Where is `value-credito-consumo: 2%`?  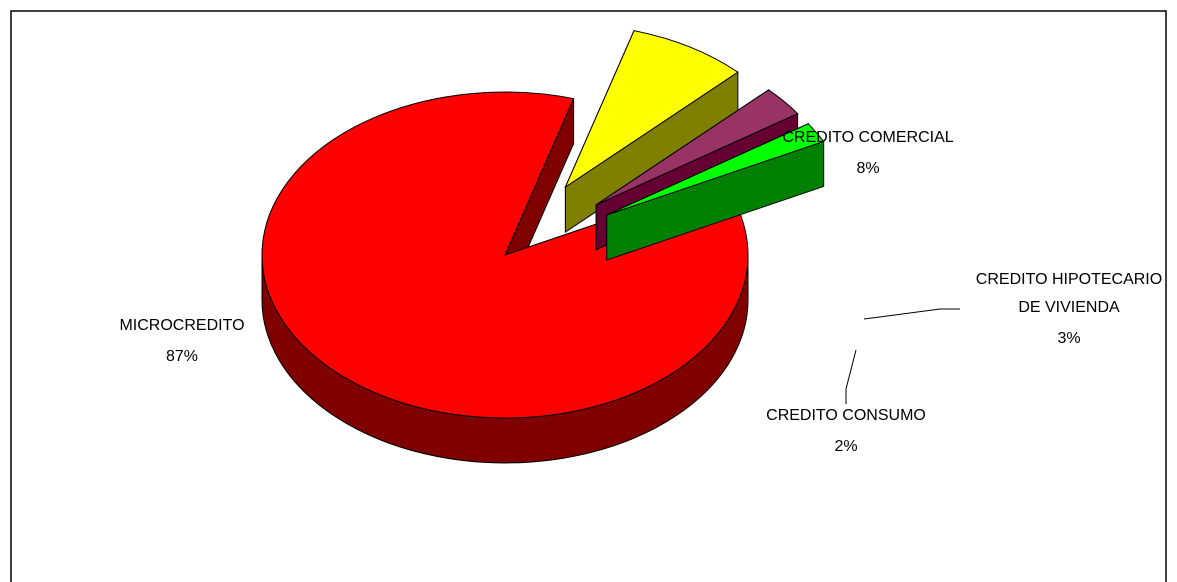 value-credito-consumo: 2% is located at coordinates (845, 446).